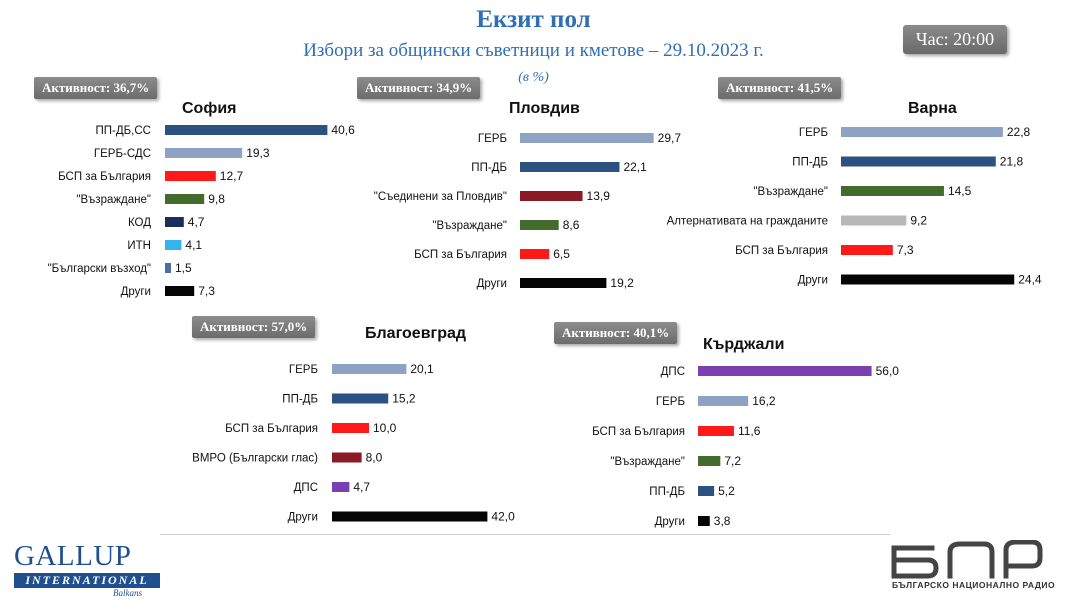 Image resolution: width=1067 pixels, height=602 pixels. What do you see at coordinates (726, 491) in the screenshot?
I see `data-label: 5,2` at bounding box center [726, 491].